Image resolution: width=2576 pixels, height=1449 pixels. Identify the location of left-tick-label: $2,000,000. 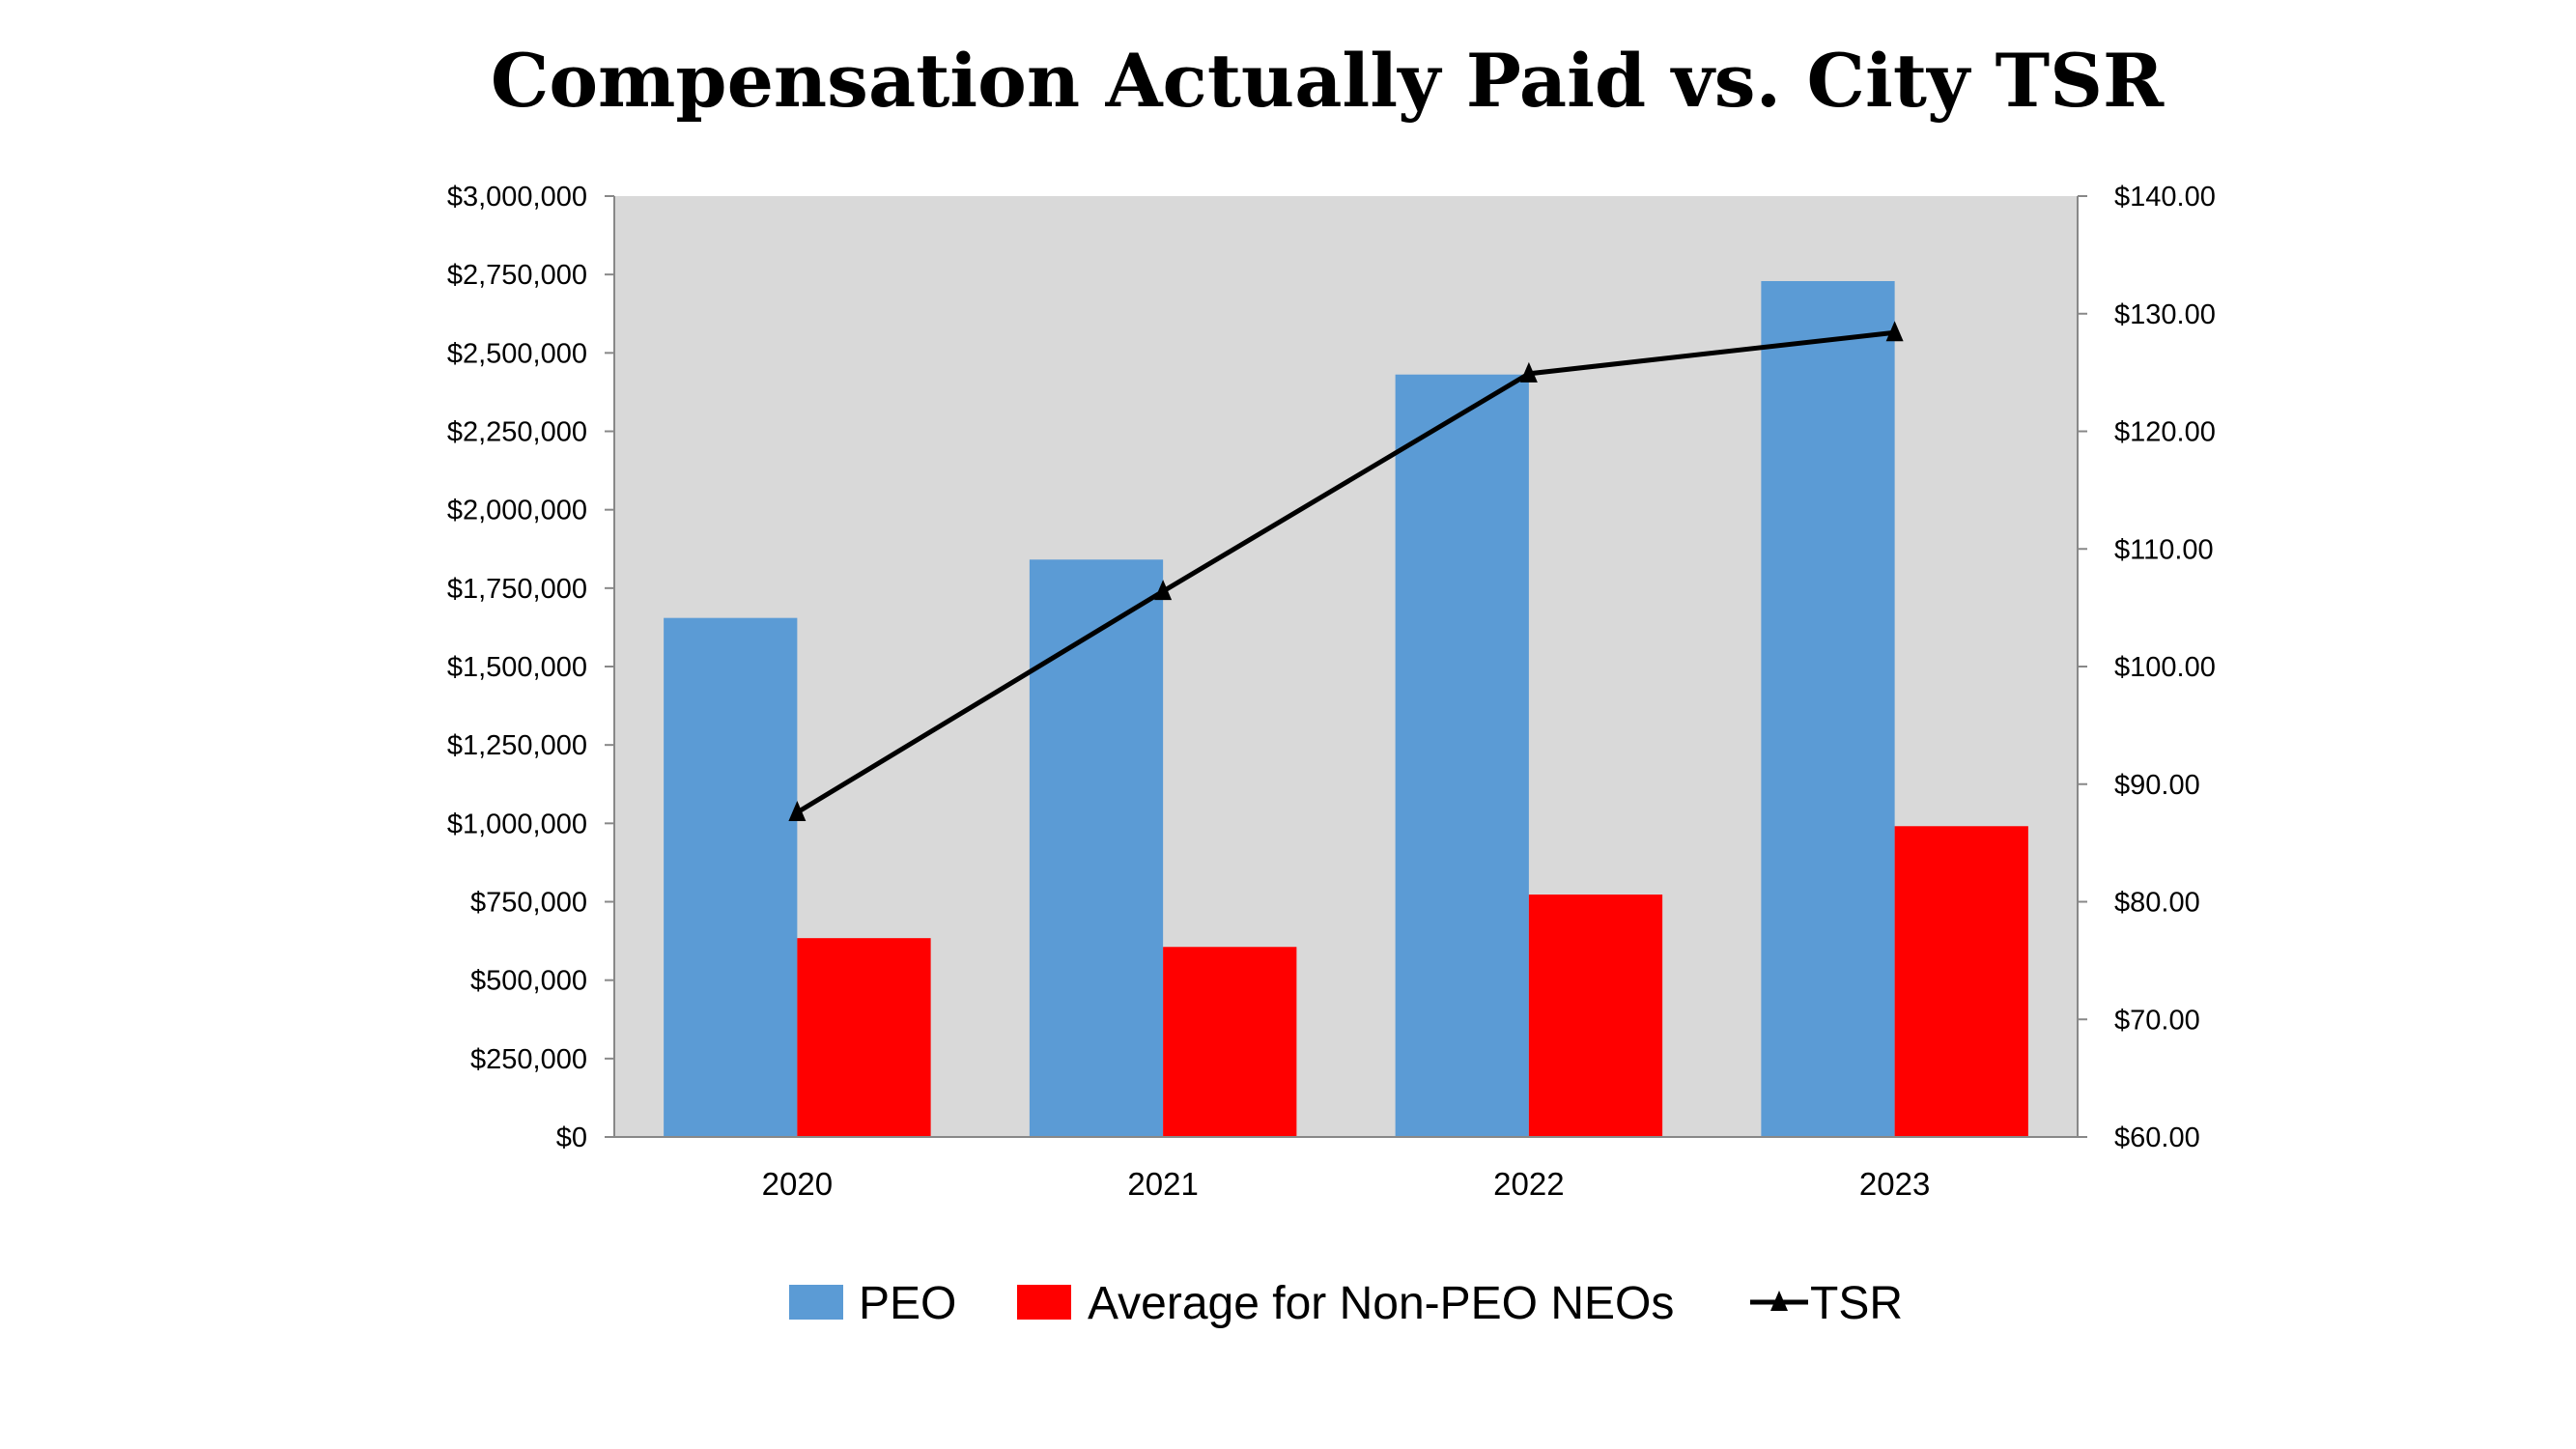
(517, 511).